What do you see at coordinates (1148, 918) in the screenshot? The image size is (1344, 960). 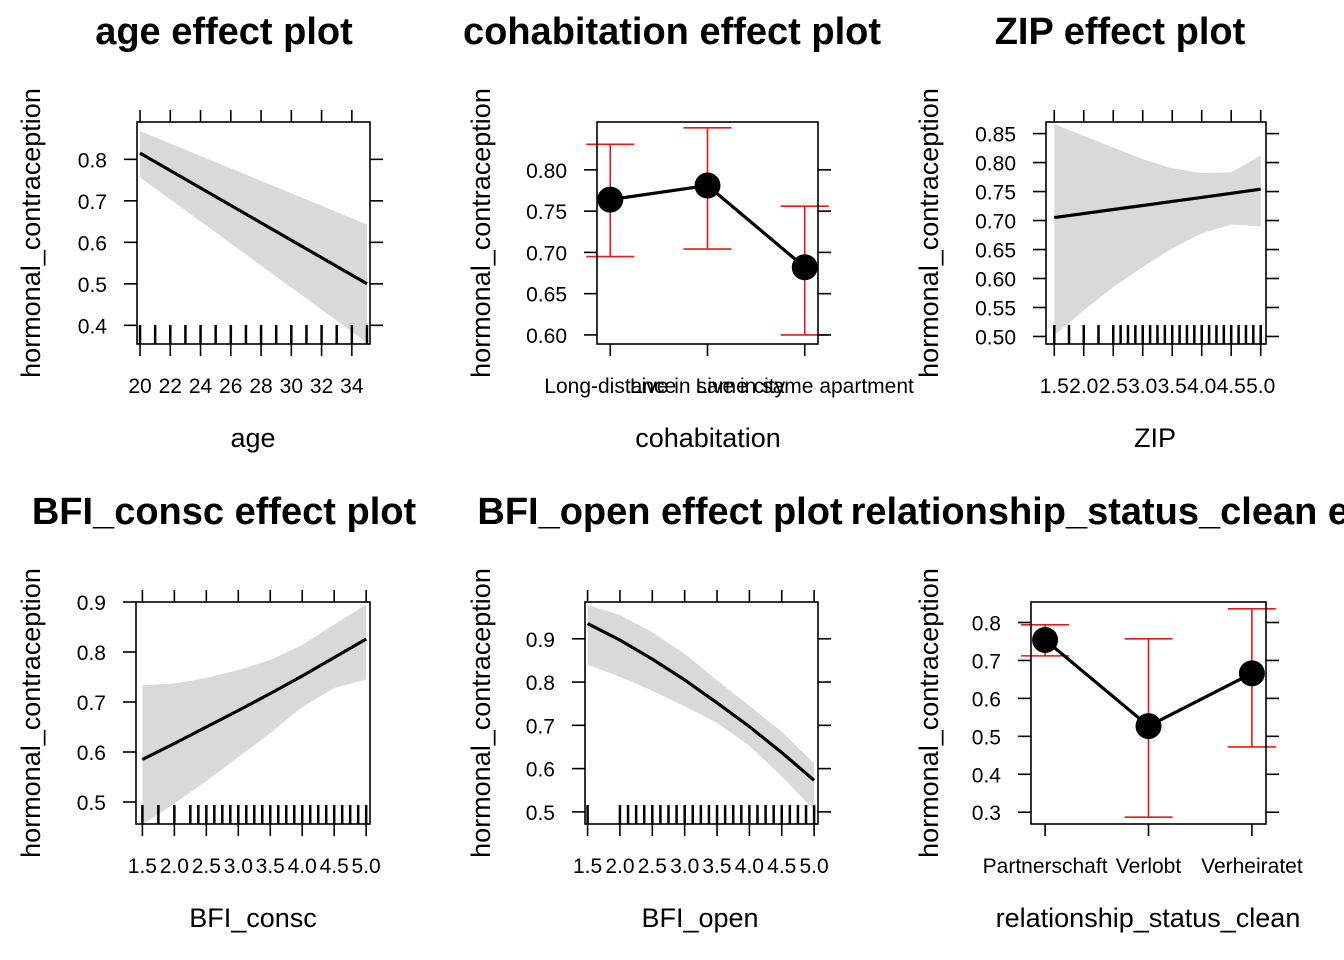 I see `x-axis-label: relationship_status_clean` at bounding box center [1148, 918].